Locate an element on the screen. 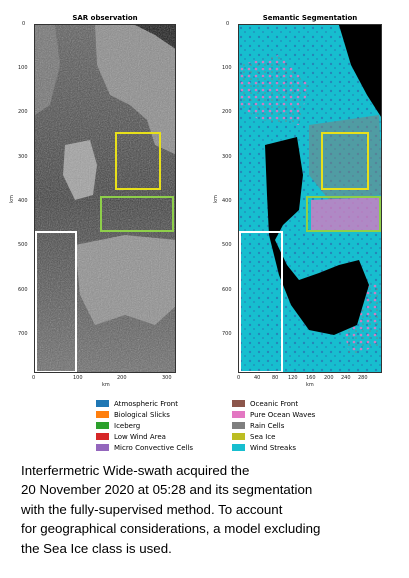  seg-y-tick: 600 is located at coordinates (227, 290).